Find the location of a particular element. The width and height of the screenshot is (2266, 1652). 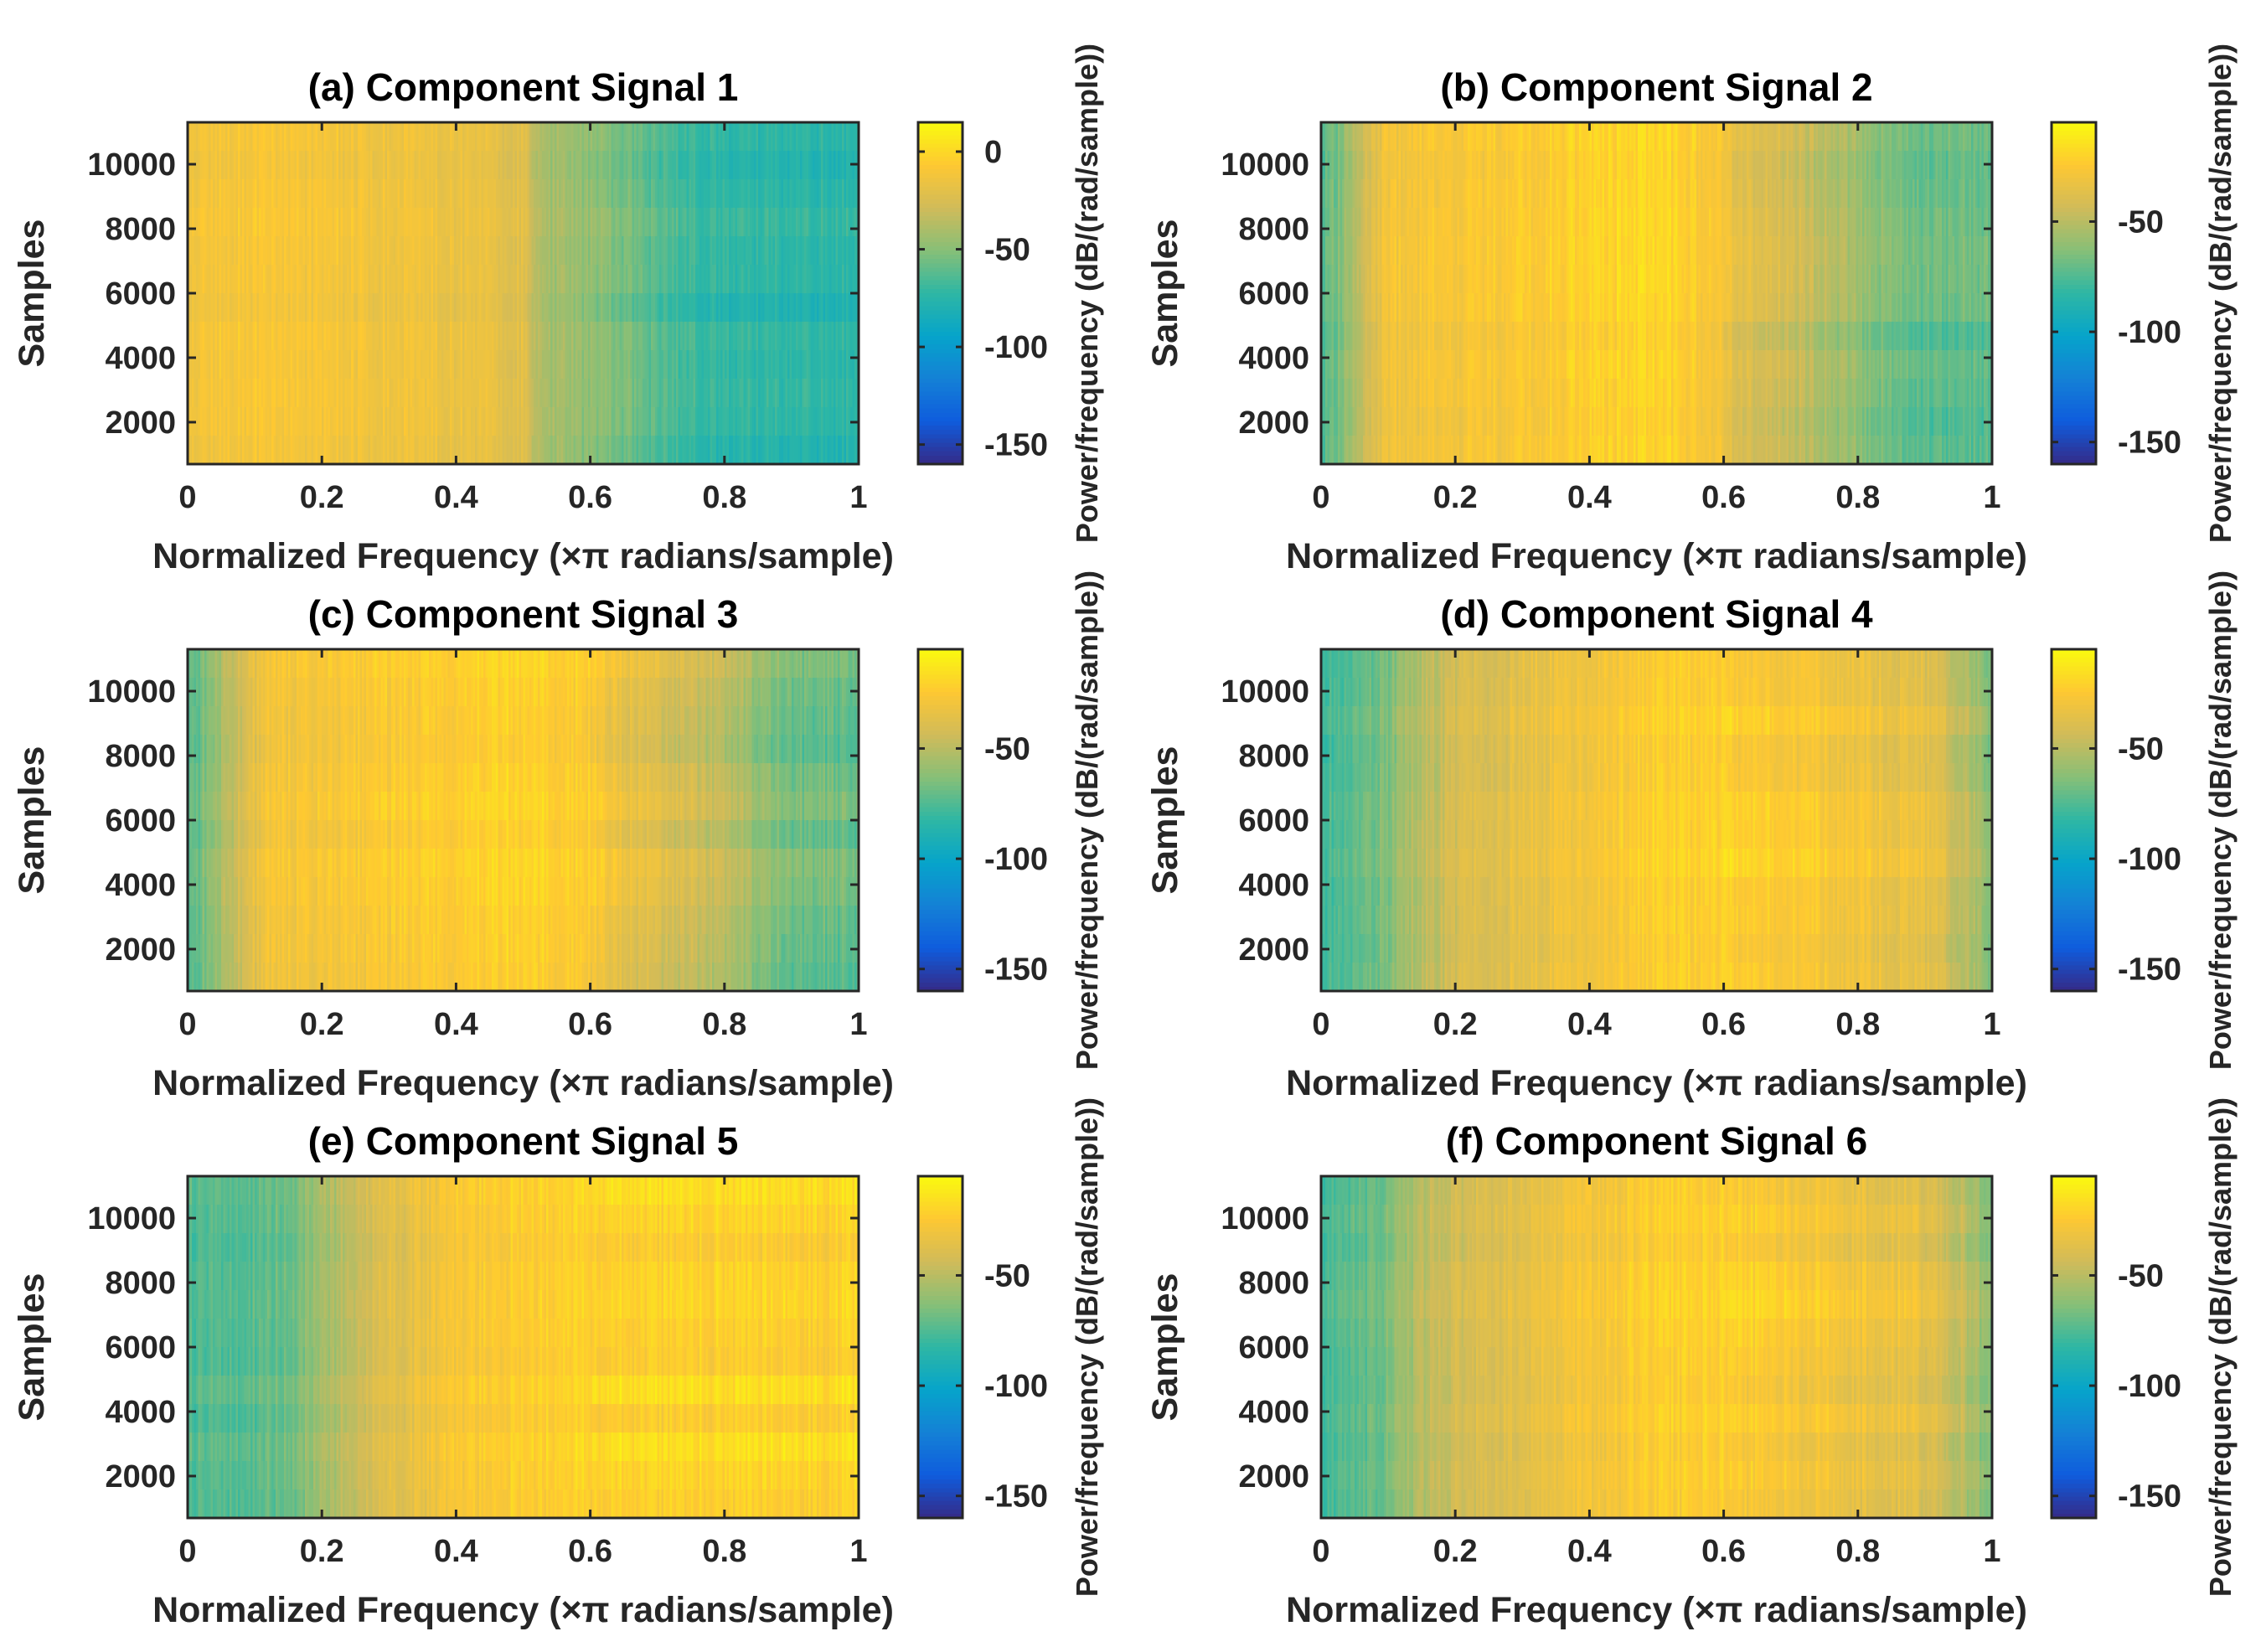

colorbar-segment is located at coordinates (940, 201).